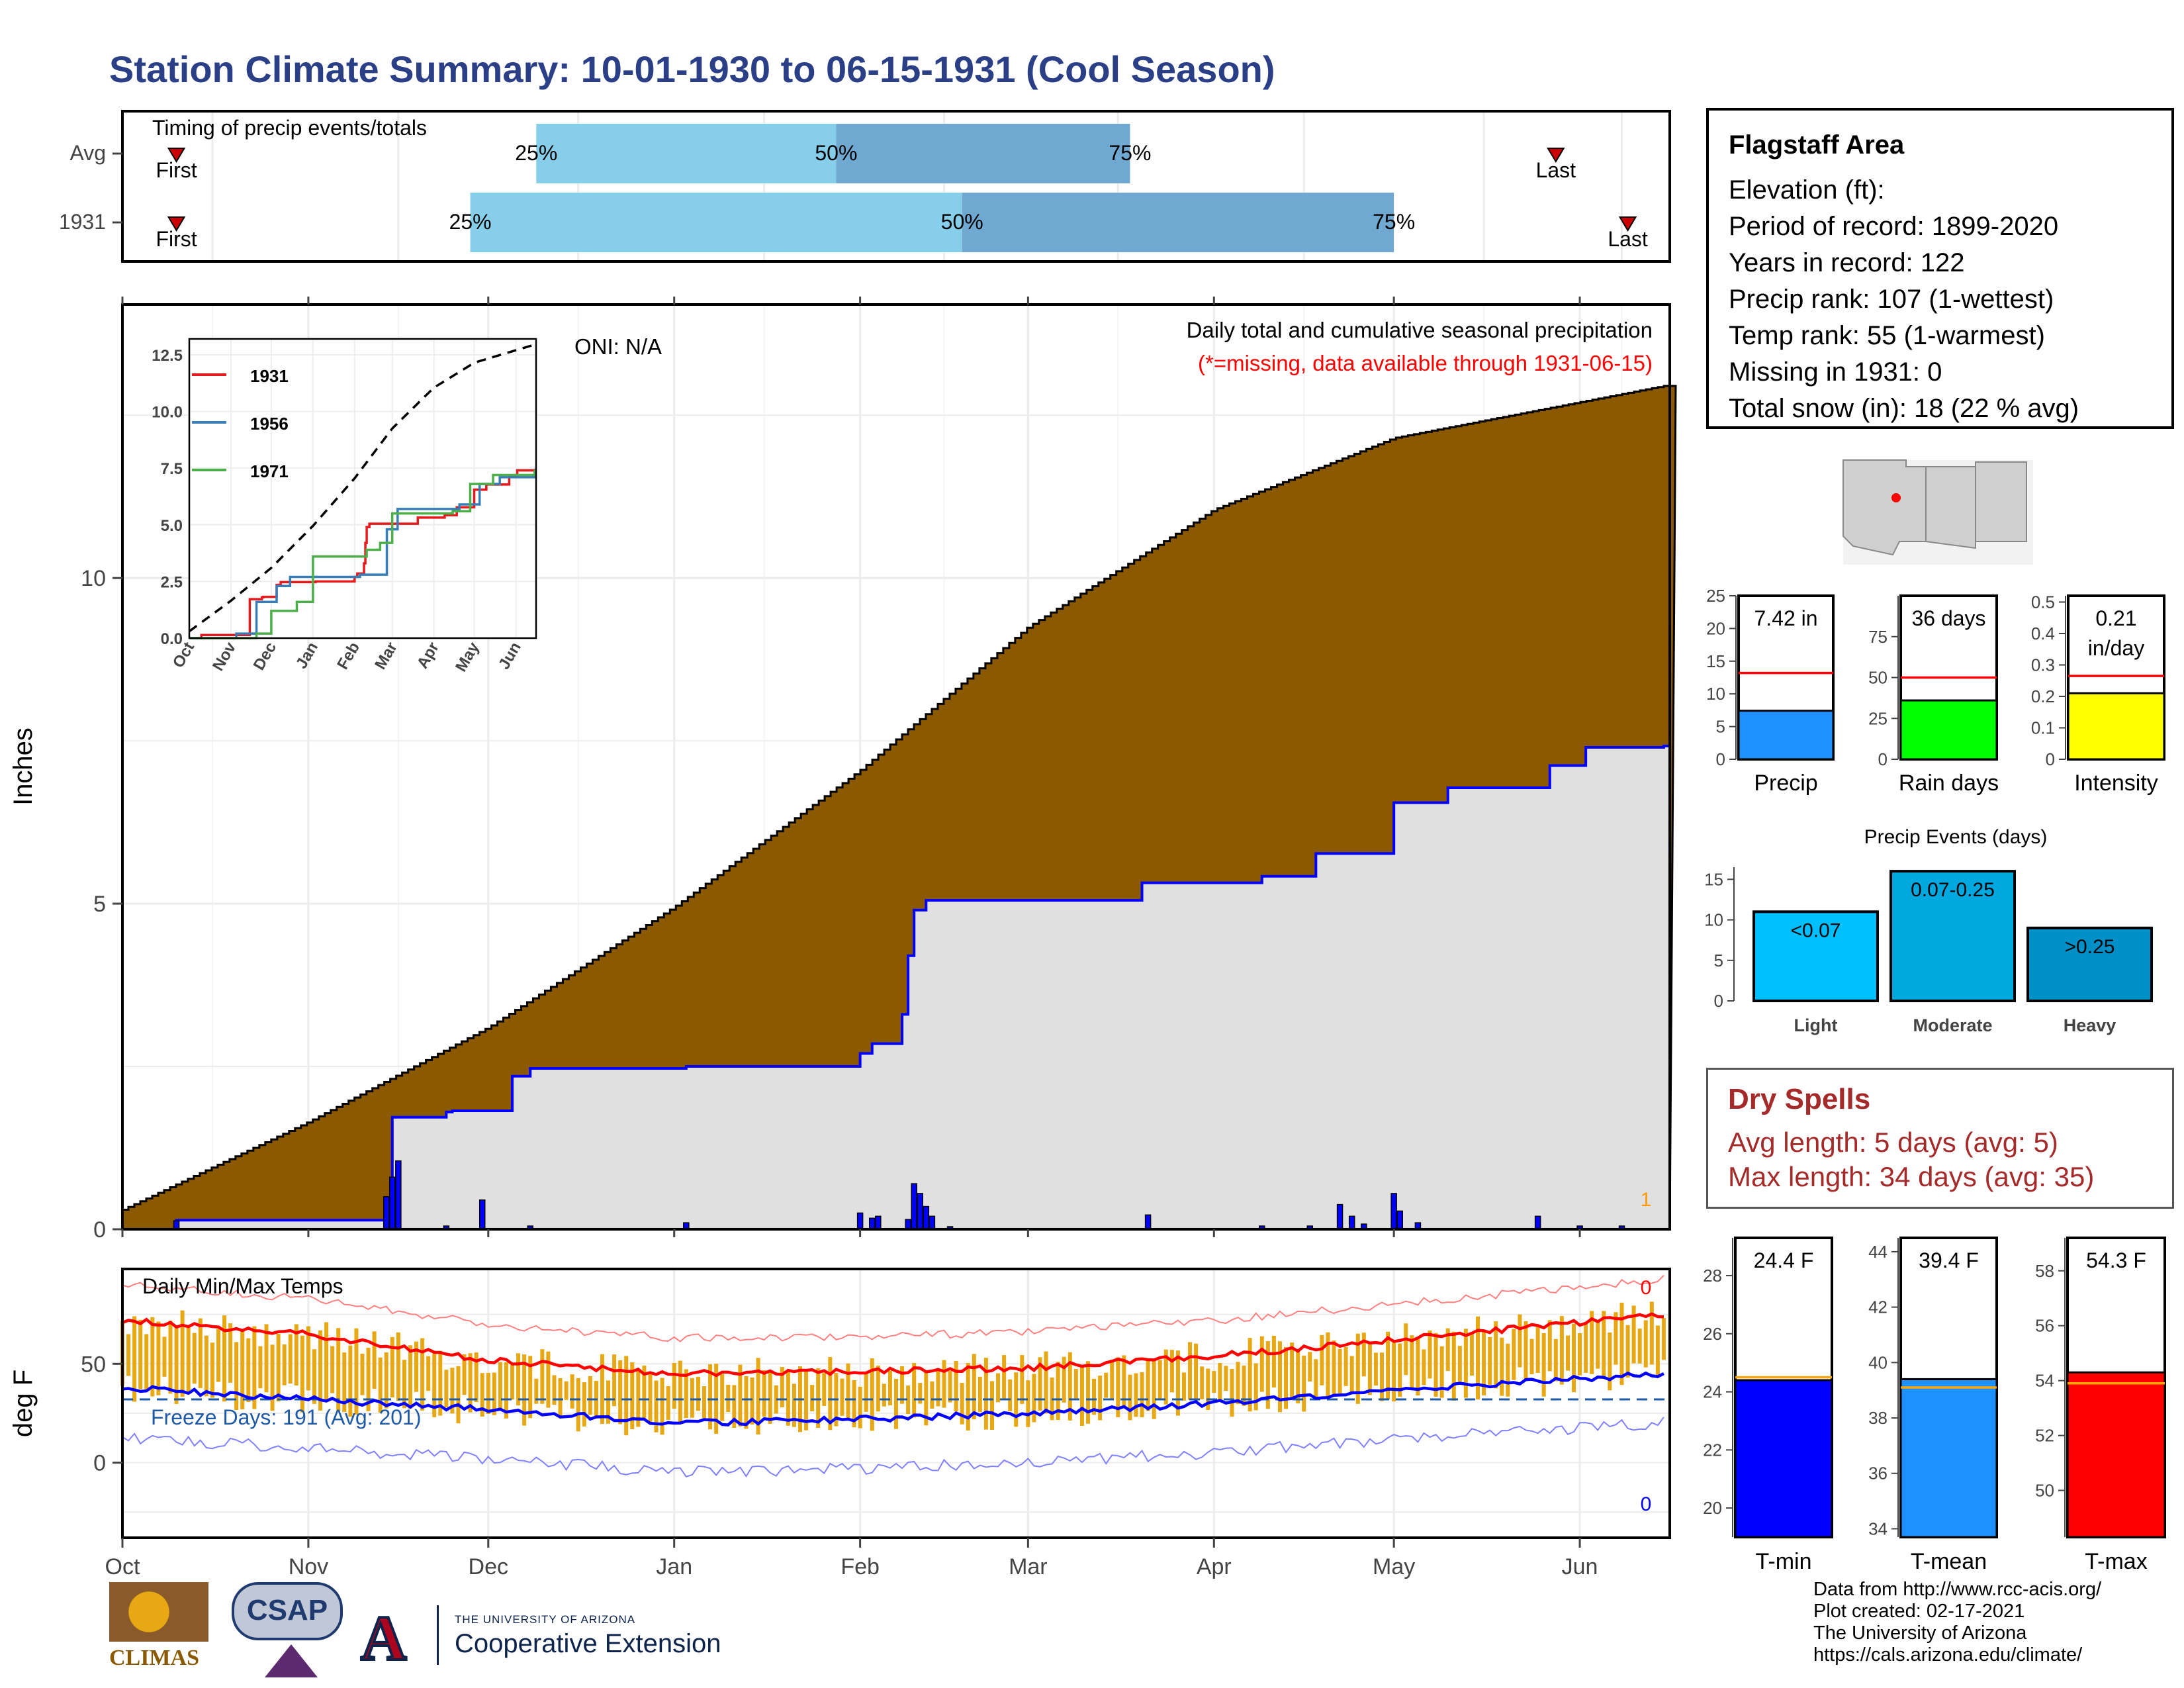 This screenshot has height=1688, width=2184. What do you see at coordinates (1556, 155) in the screenshot?
I see `last-marker` at bounding box center [1556, 155].